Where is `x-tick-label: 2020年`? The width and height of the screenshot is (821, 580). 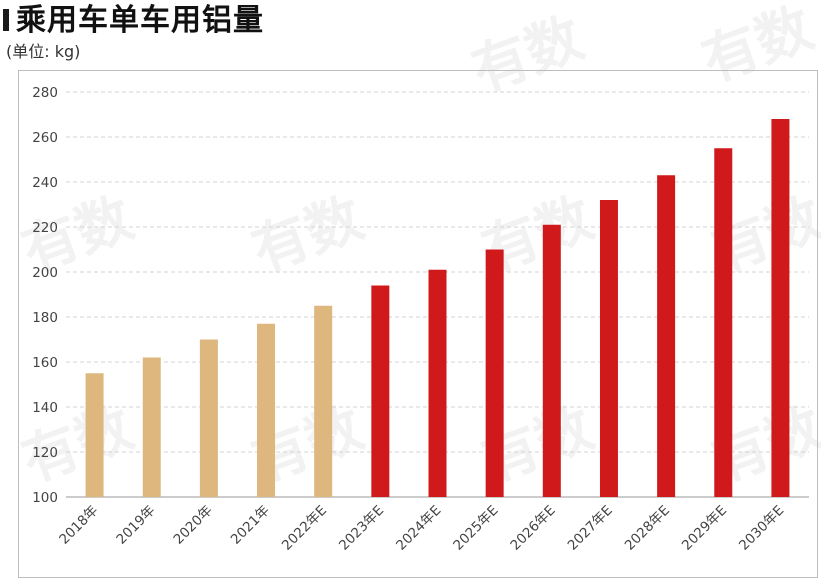 x-tick-label: 2020年 is located at coordinates (193, 525).